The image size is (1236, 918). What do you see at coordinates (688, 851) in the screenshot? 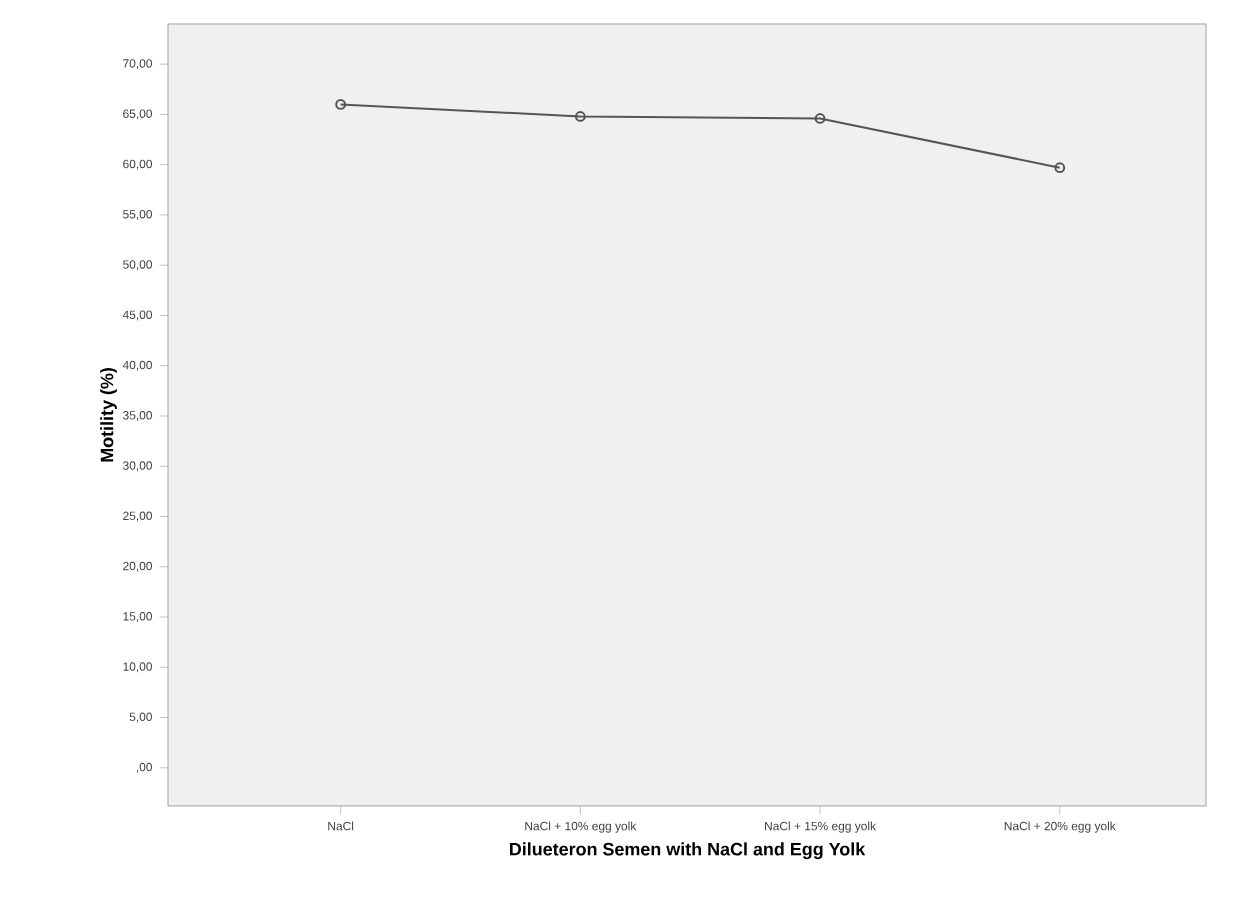
I see `x-axis-title: Dilueteron Semen with NaCl and Egg Yolk` at bounding box center [688, 851].